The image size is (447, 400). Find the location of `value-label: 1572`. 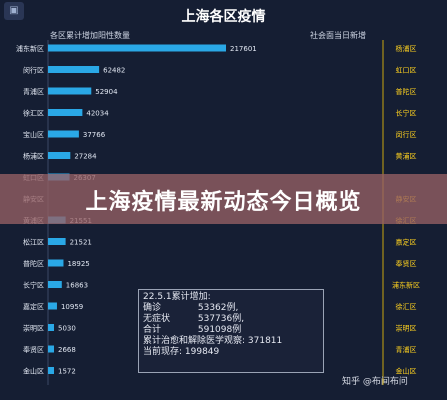

value-label: 1572 is located at coordinates (67, 372).